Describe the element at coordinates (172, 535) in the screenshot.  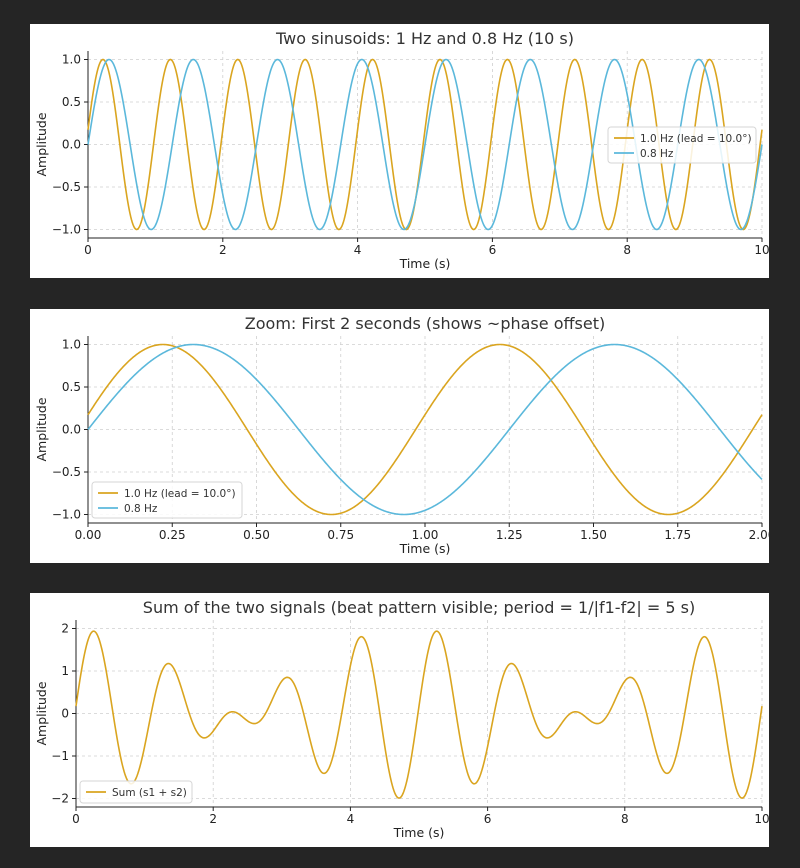
I see `x-tick-label: 0.25` at that location.